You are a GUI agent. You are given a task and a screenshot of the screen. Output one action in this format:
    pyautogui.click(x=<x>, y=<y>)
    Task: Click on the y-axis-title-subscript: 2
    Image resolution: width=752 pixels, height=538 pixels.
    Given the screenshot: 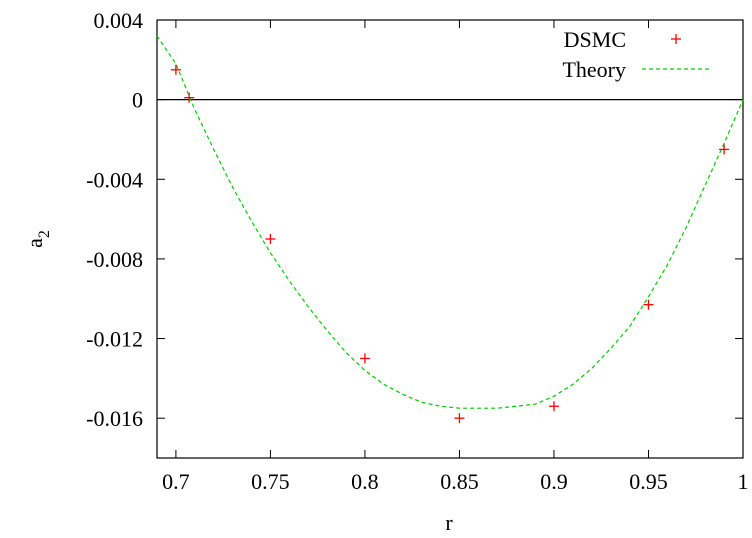 What is the action you would take?
    pyautogui.click(x=44, y=234)
    